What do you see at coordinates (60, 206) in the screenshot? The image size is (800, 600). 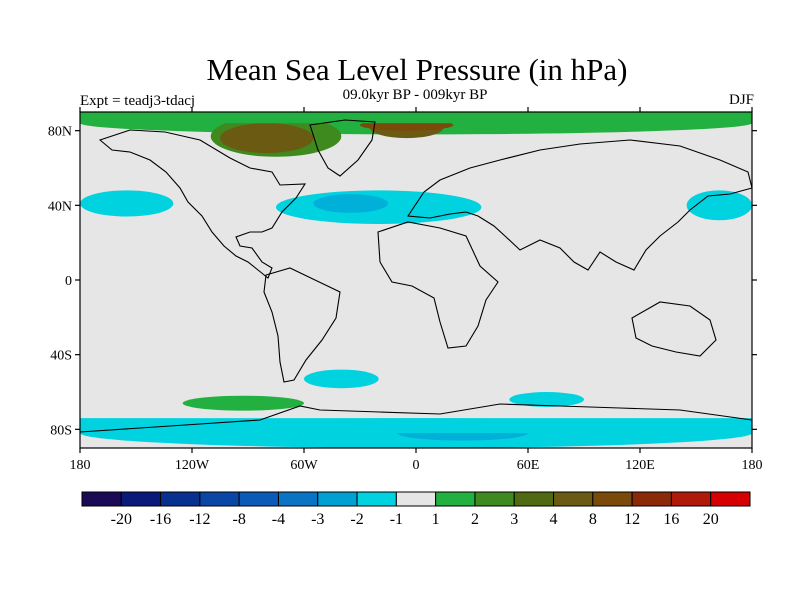 I see `y-tick-label: 40N` at bounding box center [60, 206].